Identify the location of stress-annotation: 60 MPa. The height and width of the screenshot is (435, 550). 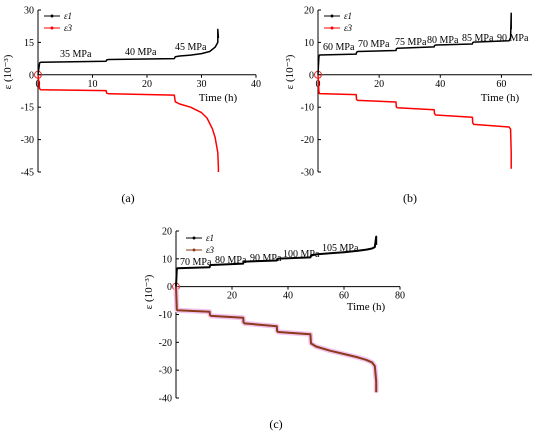
(339, 47).